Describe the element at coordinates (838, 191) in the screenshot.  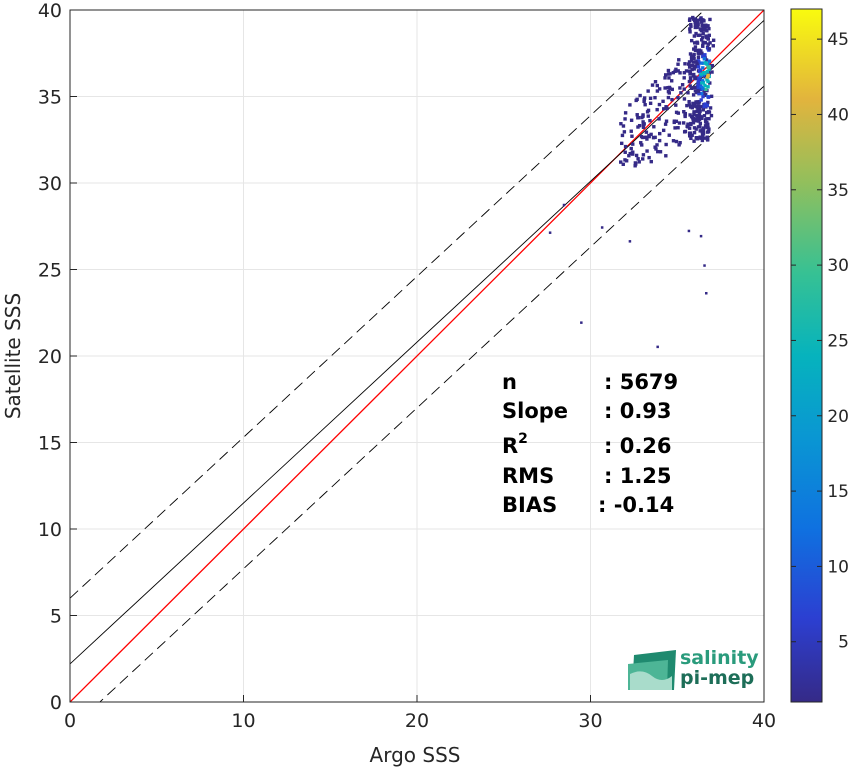
I see `colorbar-tick-label: 35` at that location.